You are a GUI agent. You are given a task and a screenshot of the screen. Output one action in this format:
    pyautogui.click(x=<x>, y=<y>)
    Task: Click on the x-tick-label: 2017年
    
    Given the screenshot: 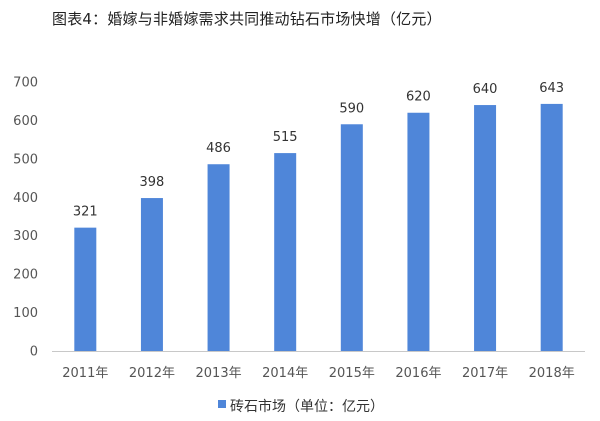 What is the action you would take?
    pyautogui.click(x=485, y=373)
    